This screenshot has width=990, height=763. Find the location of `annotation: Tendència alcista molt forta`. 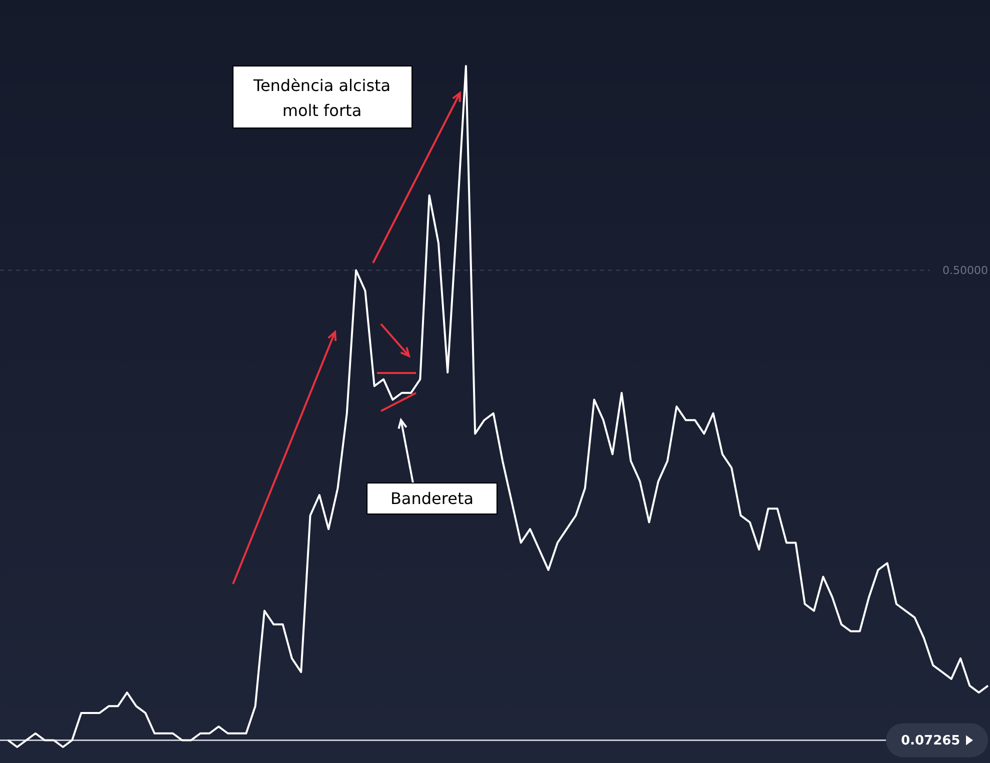

annotation: Tendència alcista molt forta is located at coordinates (321, 98).